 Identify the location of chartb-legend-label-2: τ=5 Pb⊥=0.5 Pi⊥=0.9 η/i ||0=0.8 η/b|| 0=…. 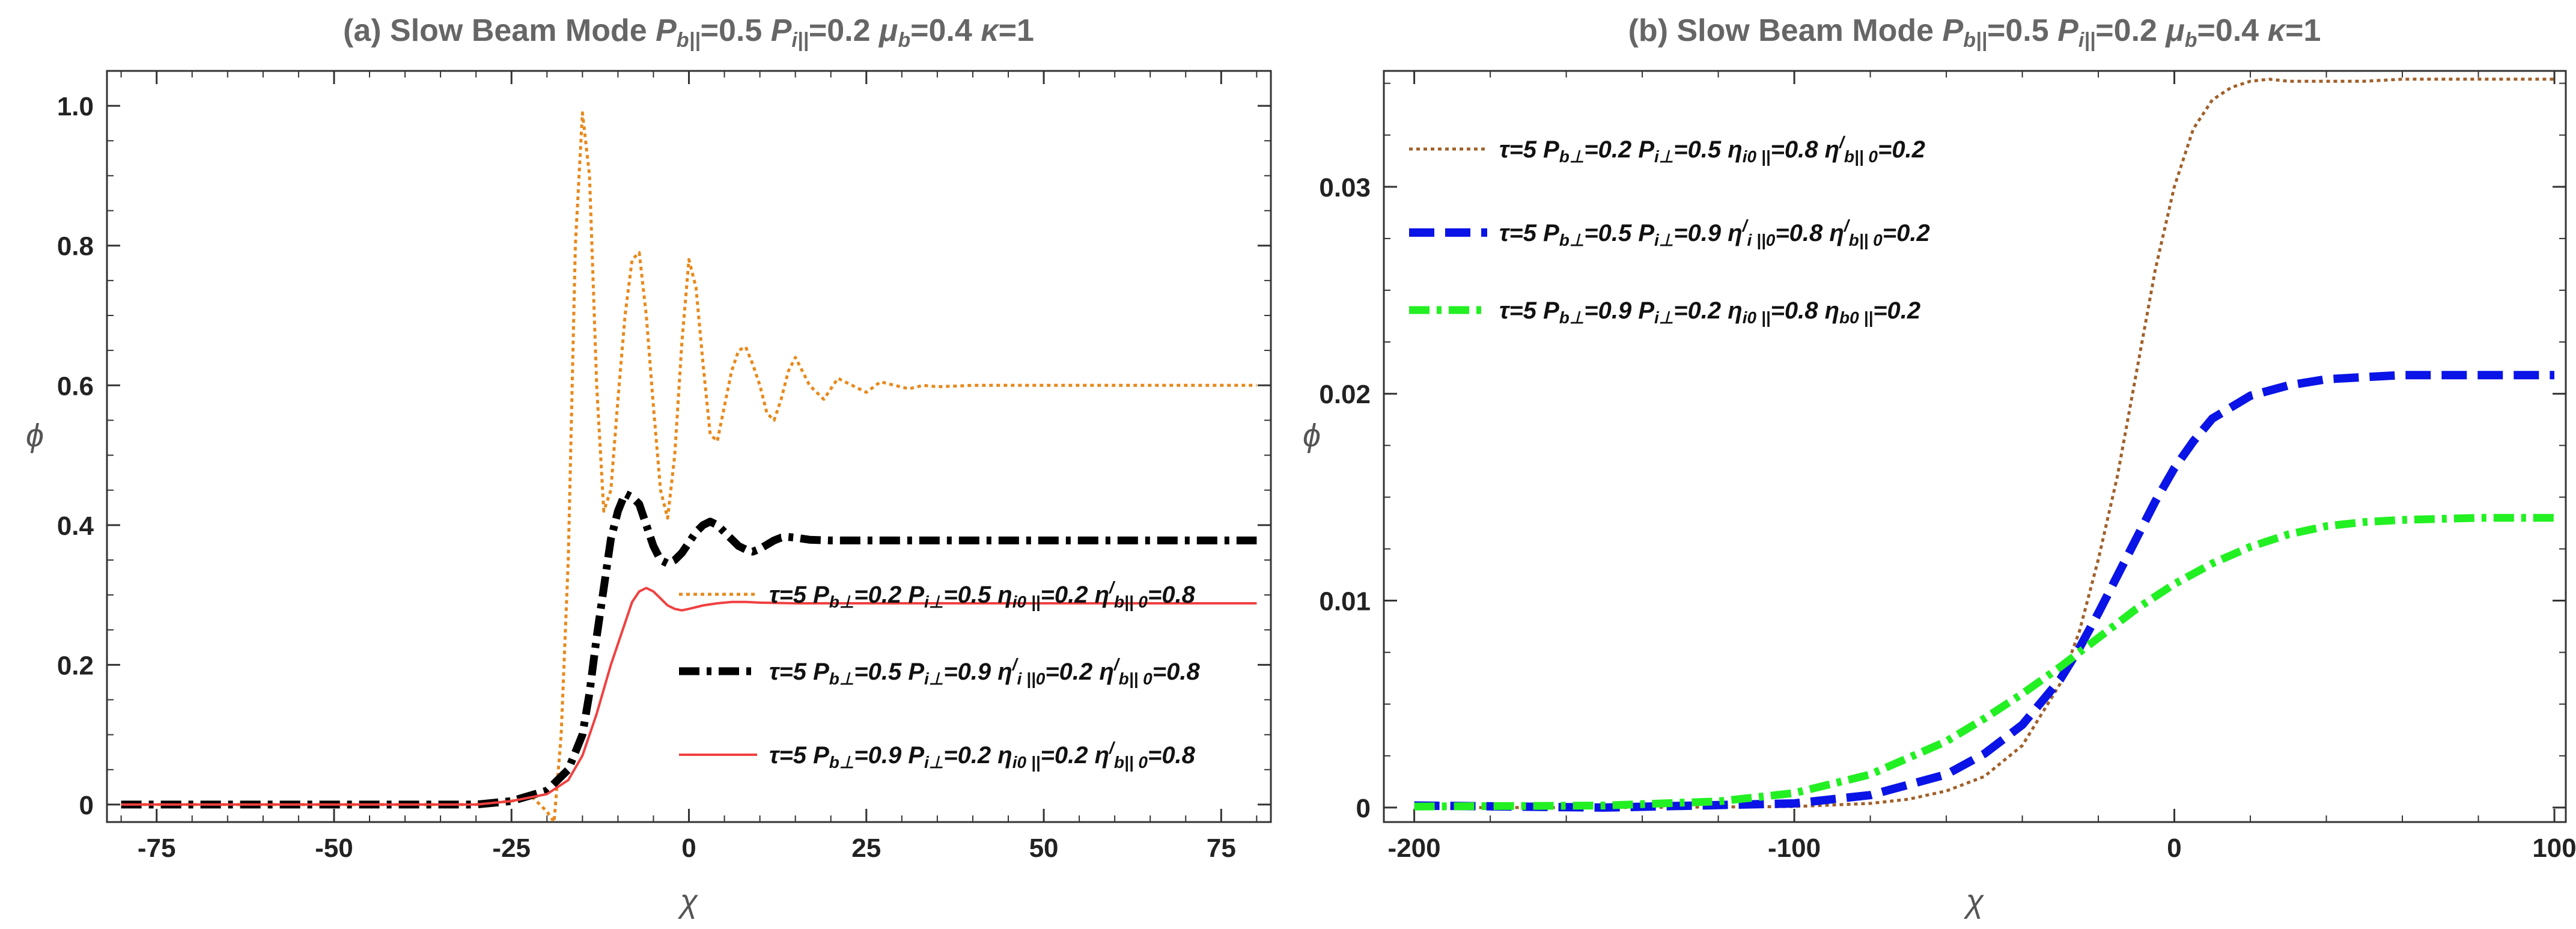
(1714, 232).